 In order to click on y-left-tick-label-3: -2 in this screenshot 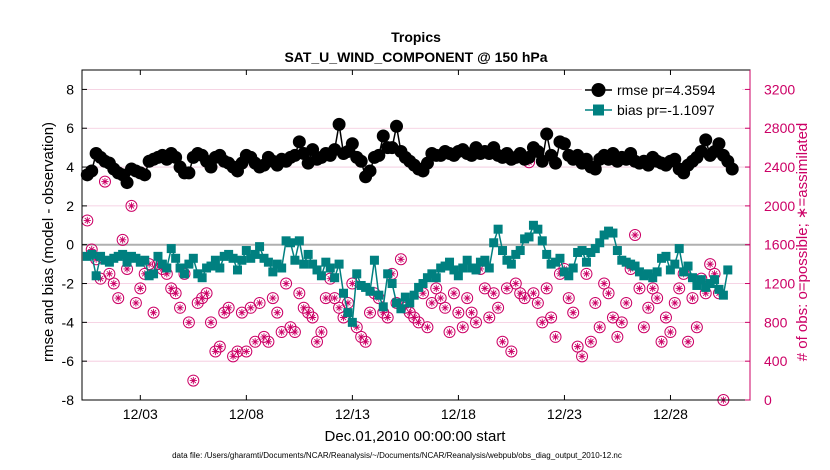, I will do `click(68, 284)`.